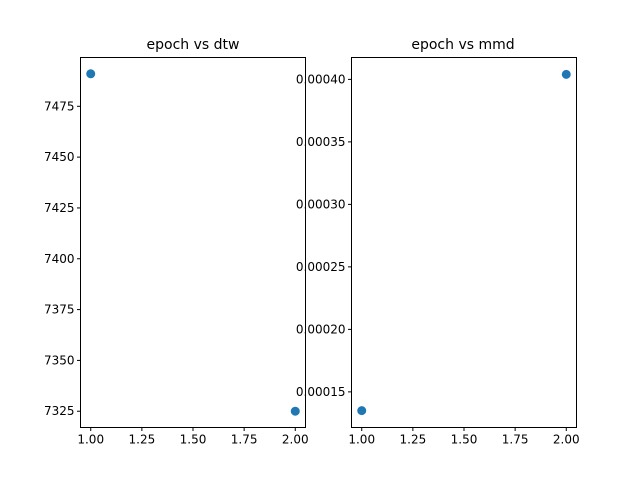 Image resolution: width=640 pixels, height=480 pixels. What do you see at coordinates (321, 79) in the screenshot?
I see `mmd-y-tick-label: 0.00040` at bounding box center [321, 79].